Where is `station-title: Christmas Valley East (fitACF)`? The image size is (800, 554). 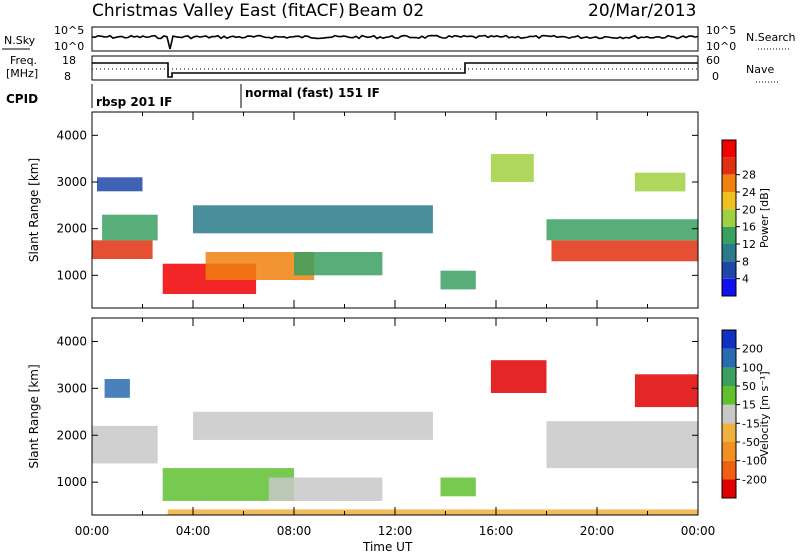 station-title: Christmas Valley East (fitACF) is located at coordinates (218, 11).